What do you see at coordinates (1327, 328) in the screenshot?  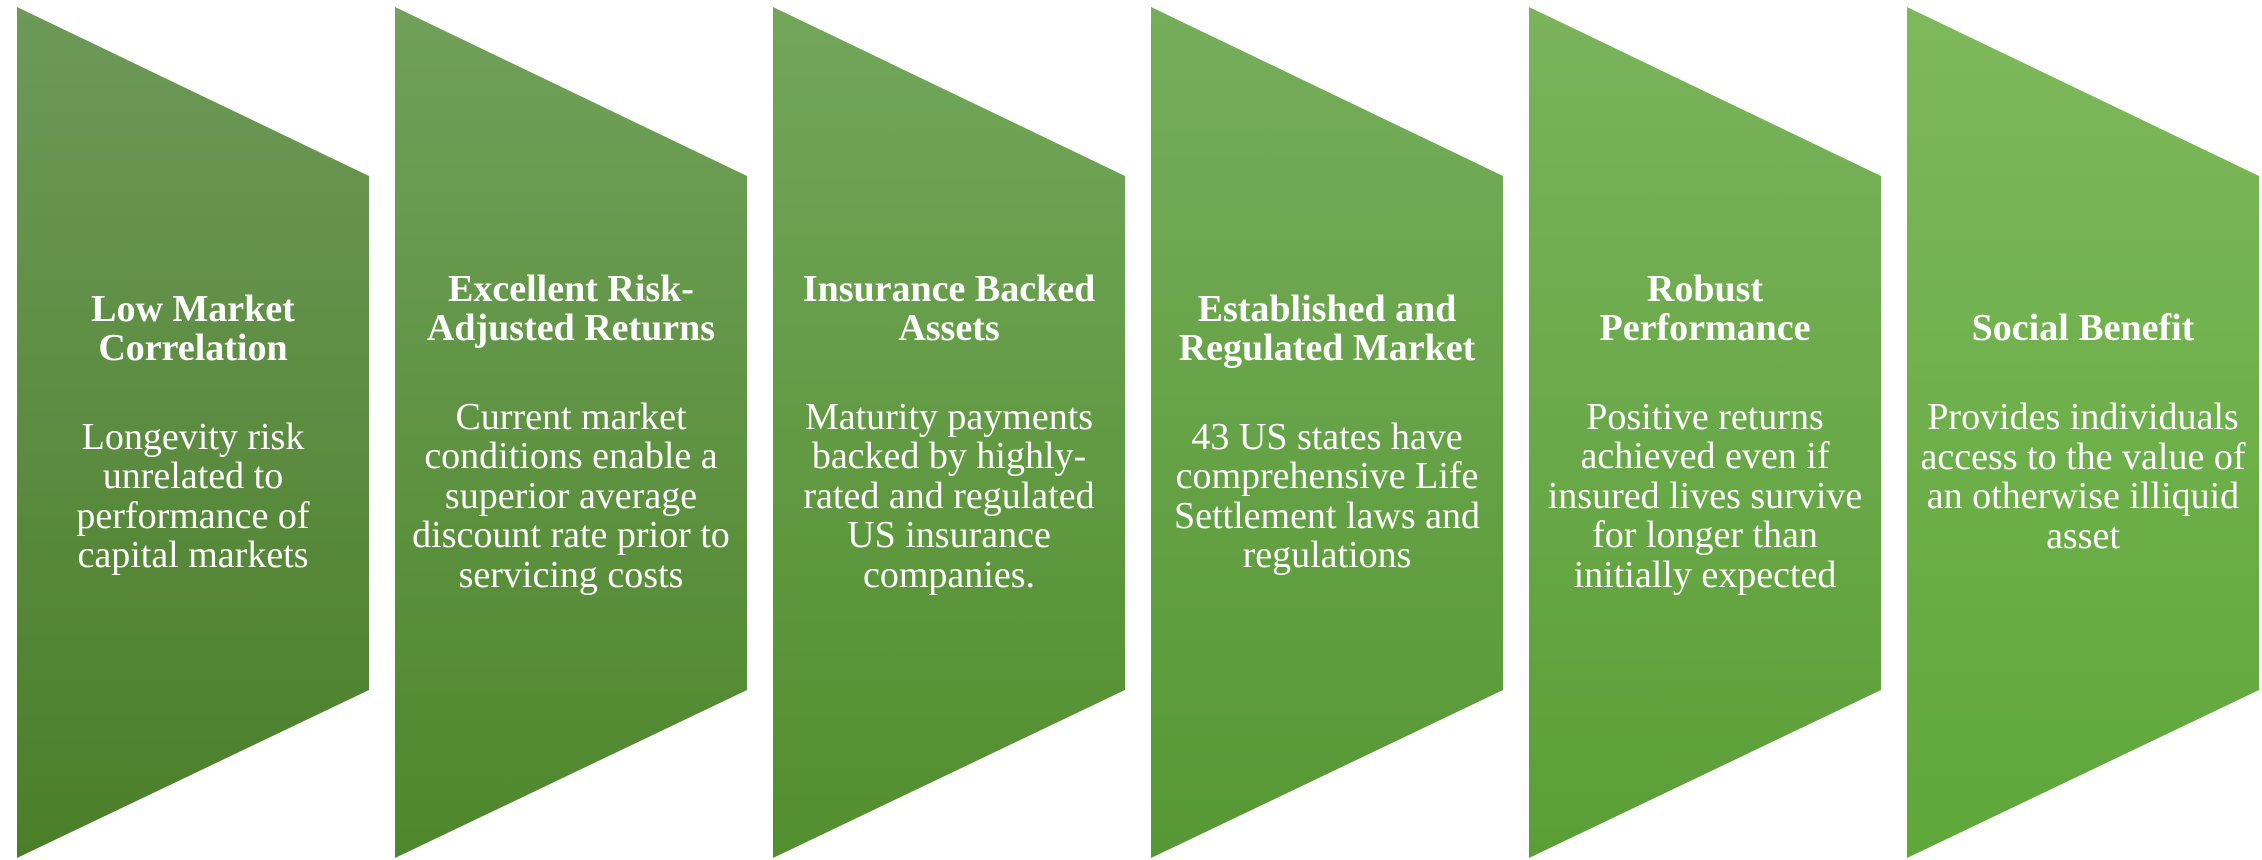 I see `item-title: Established and Regulated Market` at bounding box center [1327, 328].